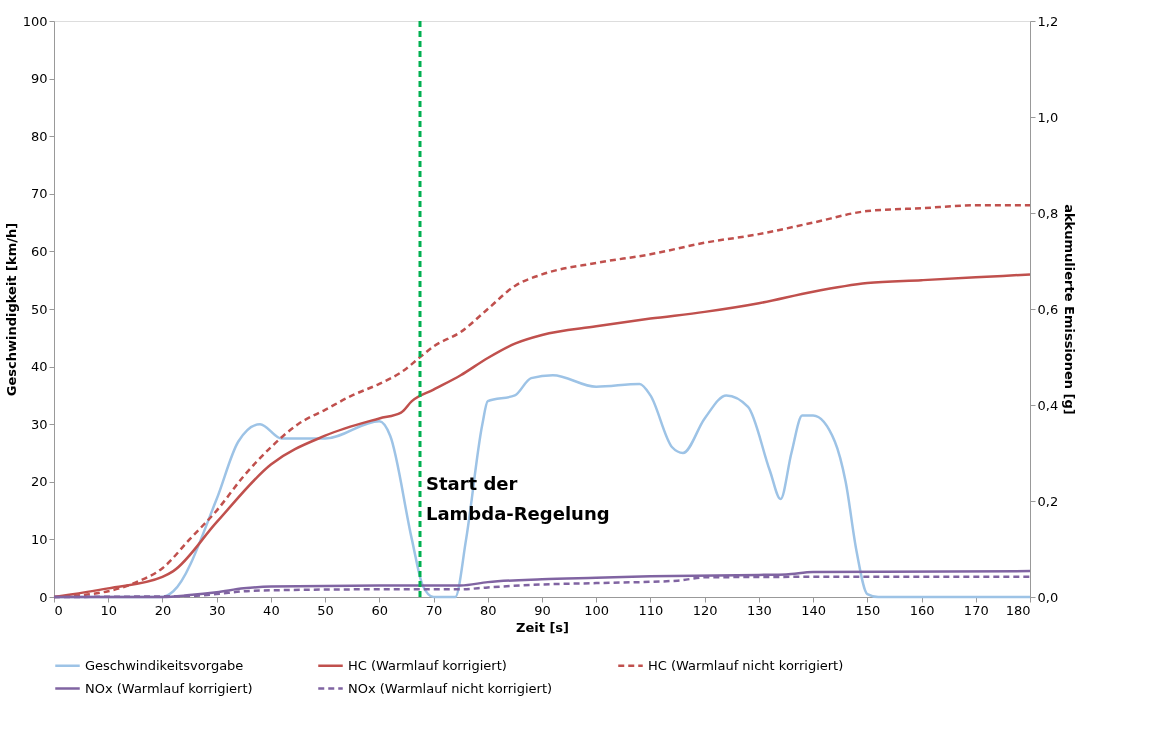  What do you see at coordinates (39, 367) in the screenshot?
I see `y-tick-label: 40` at bounding box center [39, 367].